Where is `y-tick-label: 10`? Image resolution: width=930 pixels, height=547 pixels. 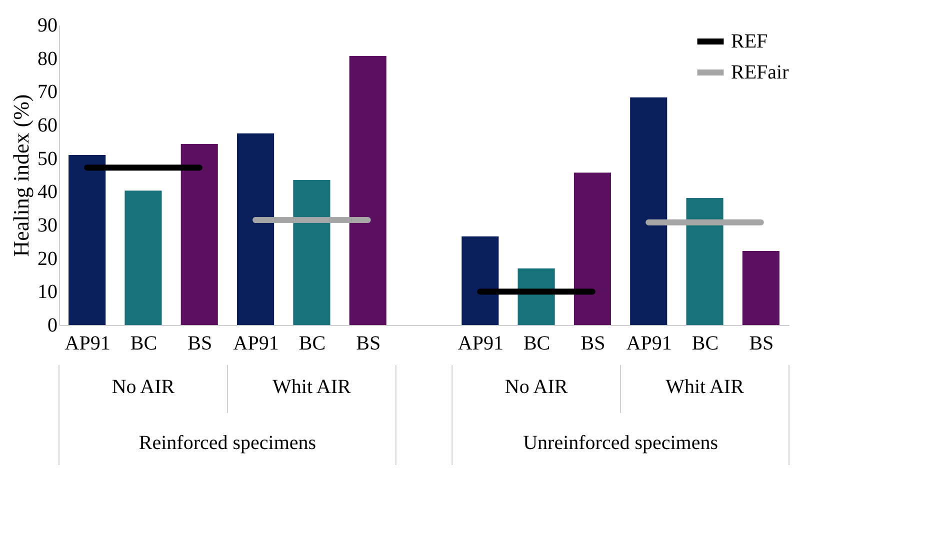 y-tick-label: 10 is located at coordinates (48, 292).